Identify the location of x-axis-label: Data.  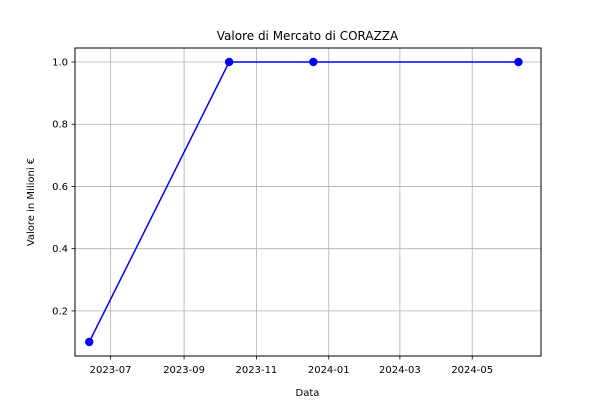
(308, 393).